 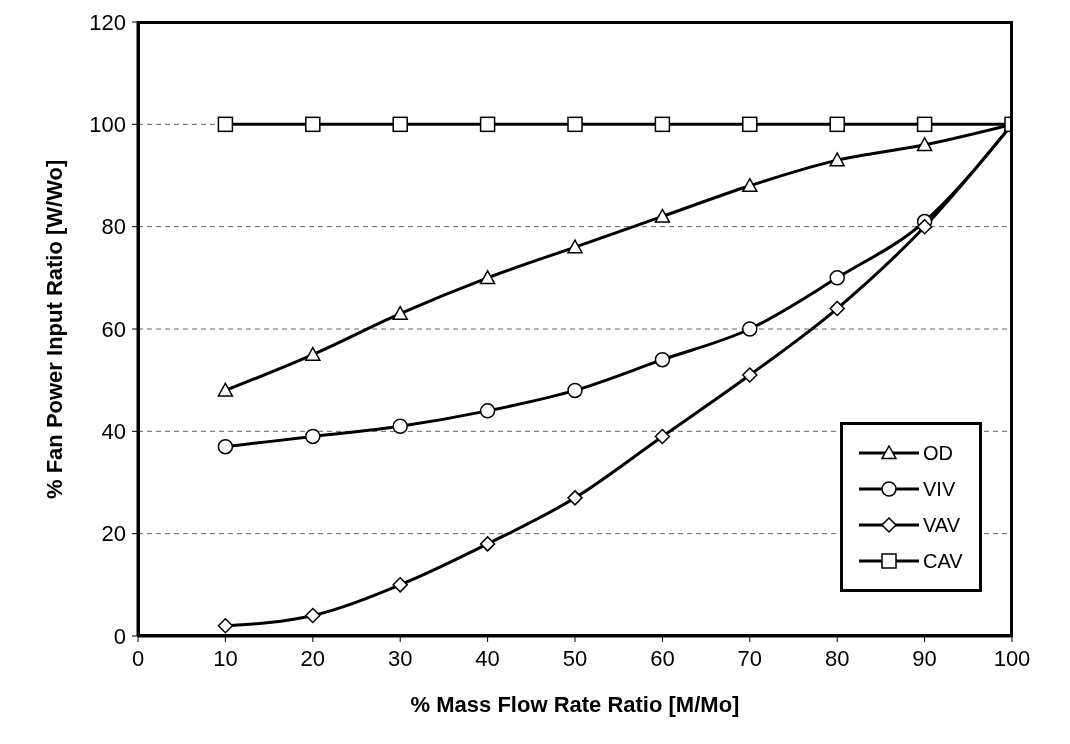 I want to click on y-tick-label: 20, so click(x=113, y=534).